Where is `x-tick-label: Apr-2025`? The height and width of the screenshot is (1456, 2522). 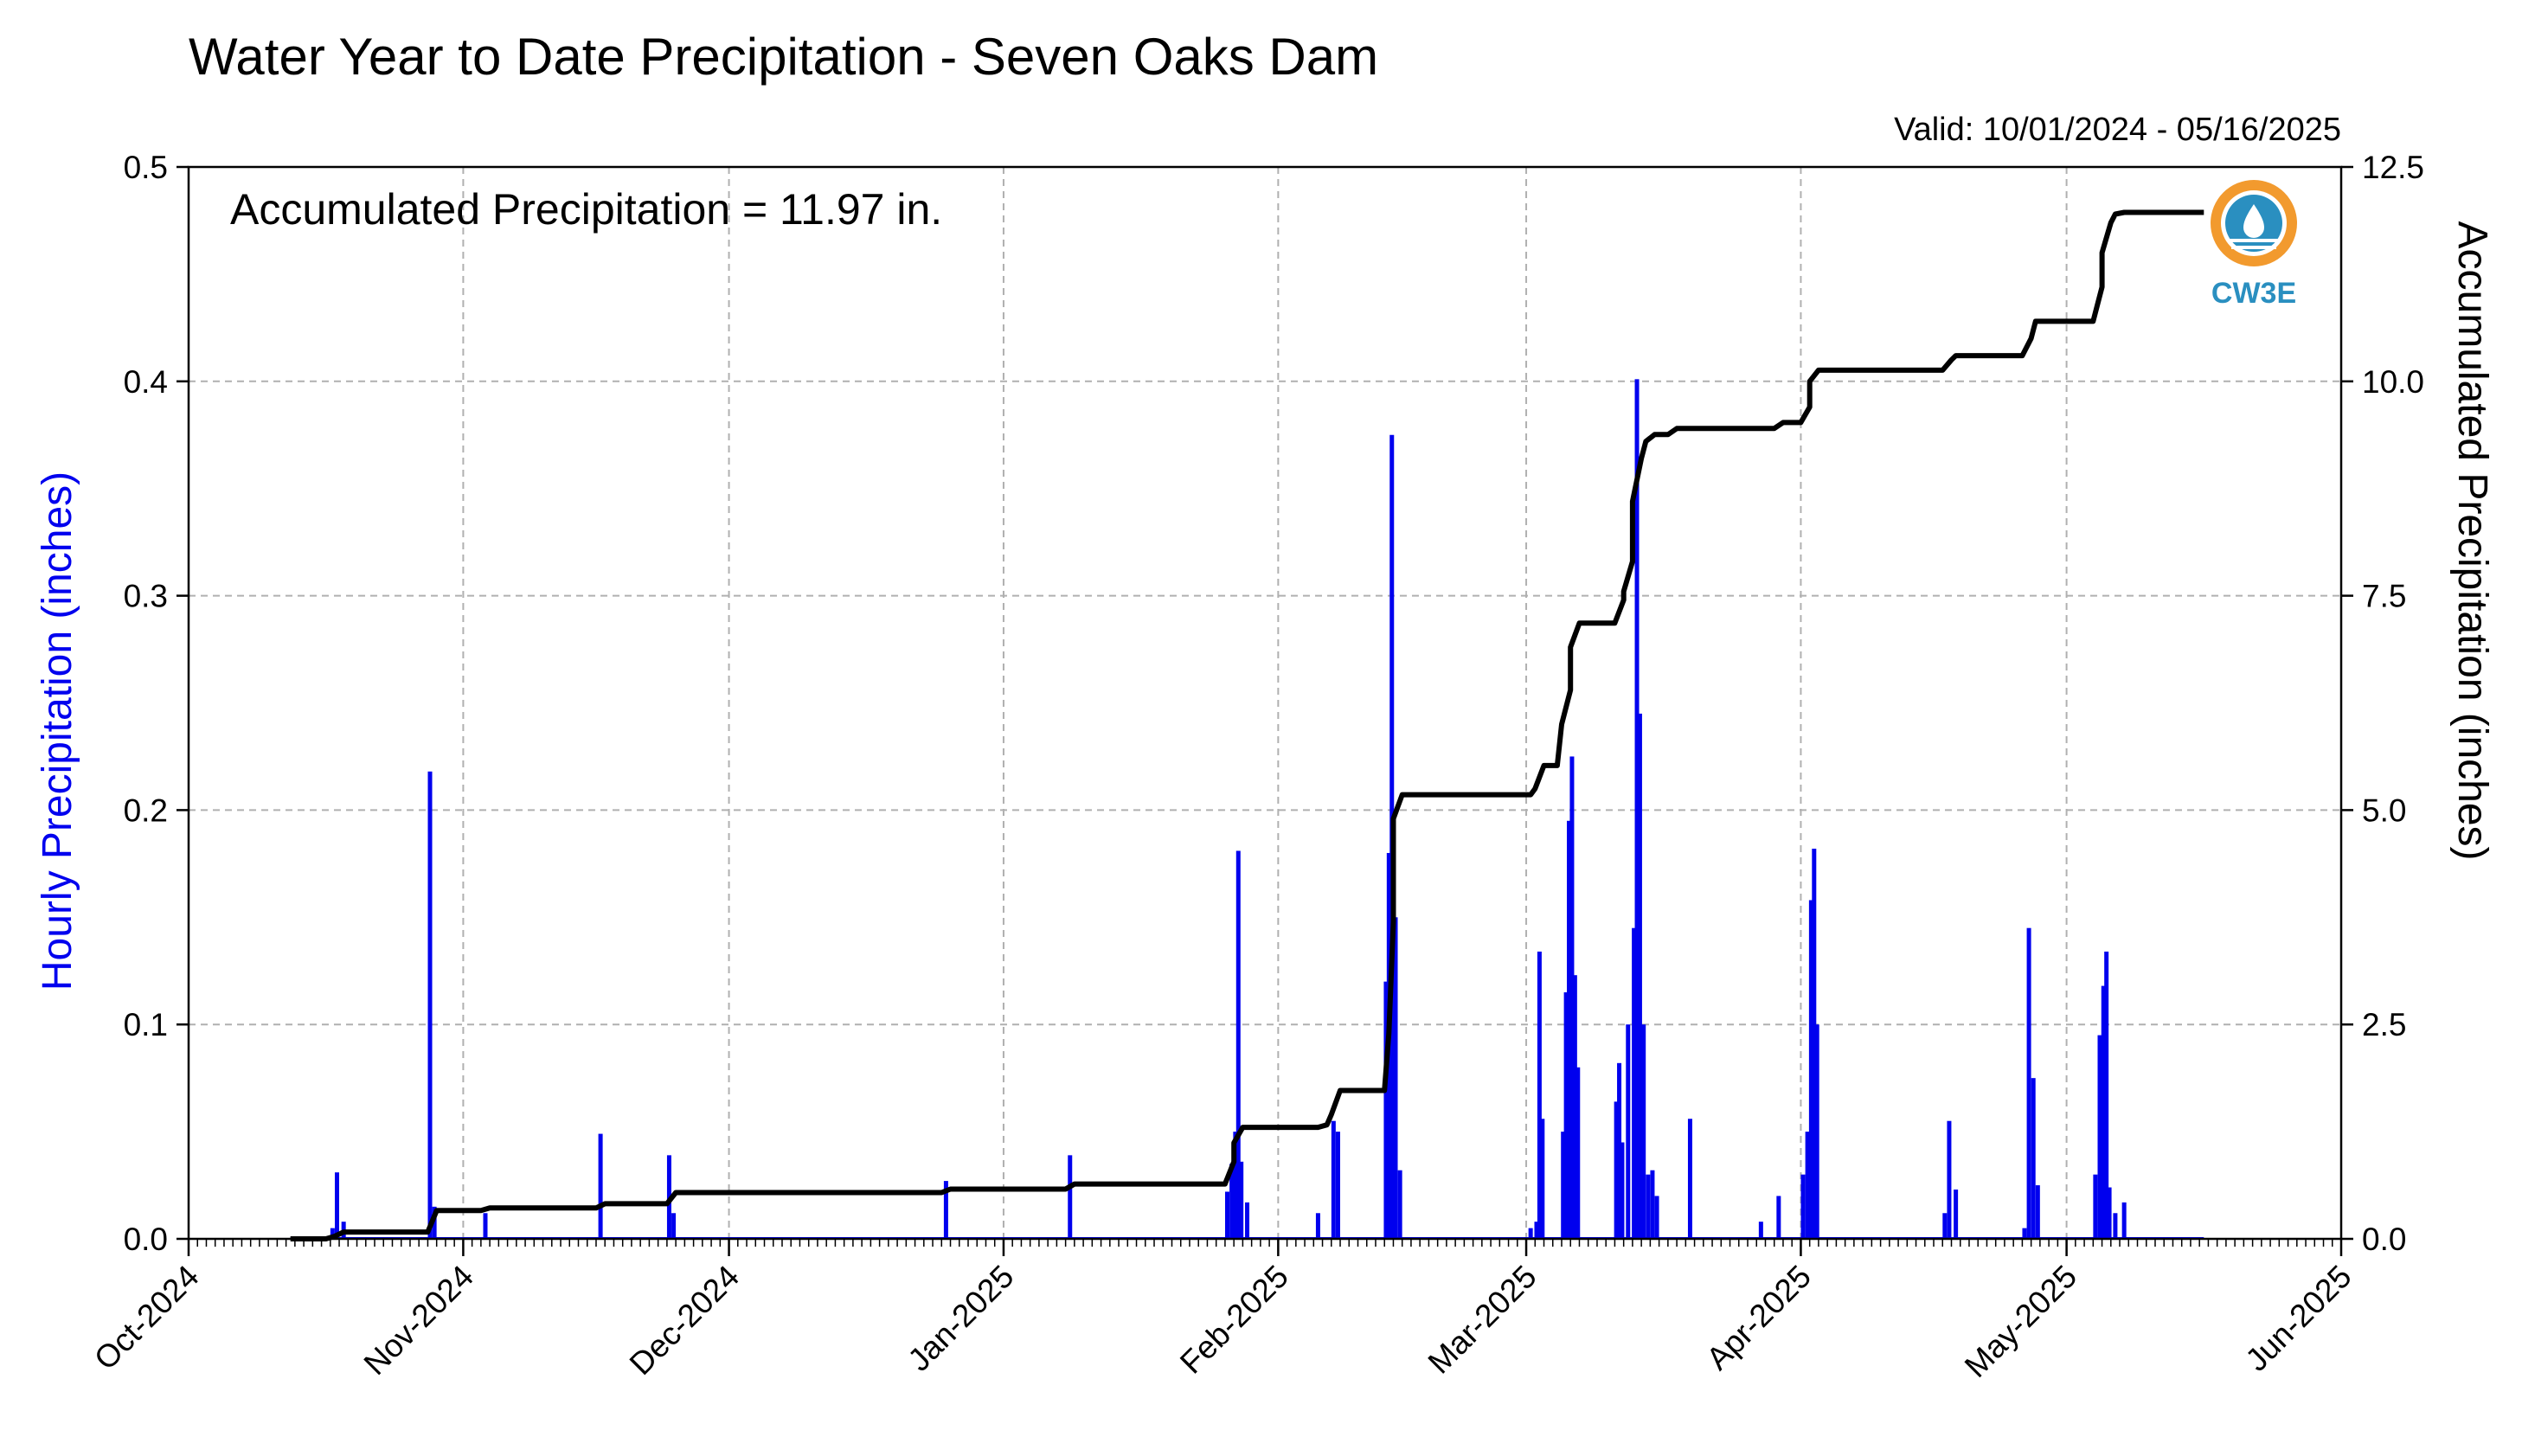 x-tick-label: Apr-2025 is located at coordinates (1758, 1318).